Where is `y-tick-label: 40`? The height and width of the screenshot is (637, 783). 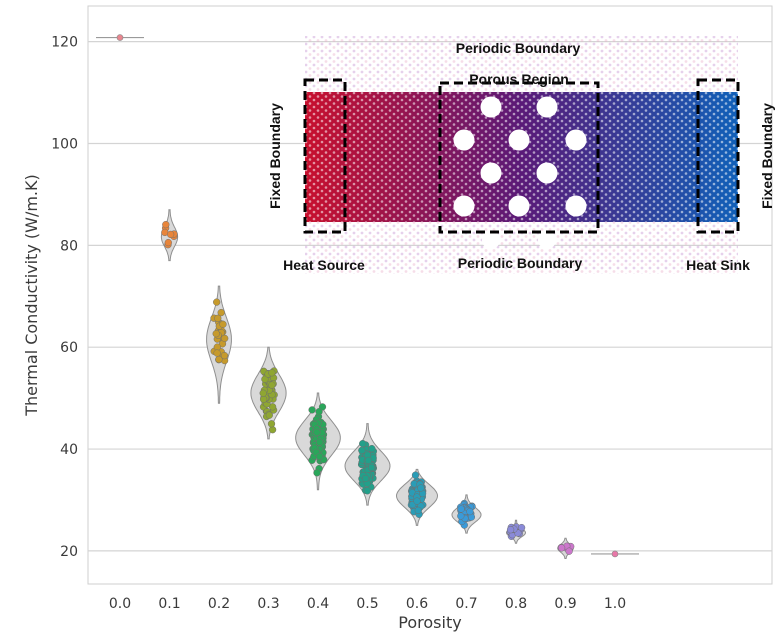
y-tick-label: 40 is located at coordinates (69, 450).